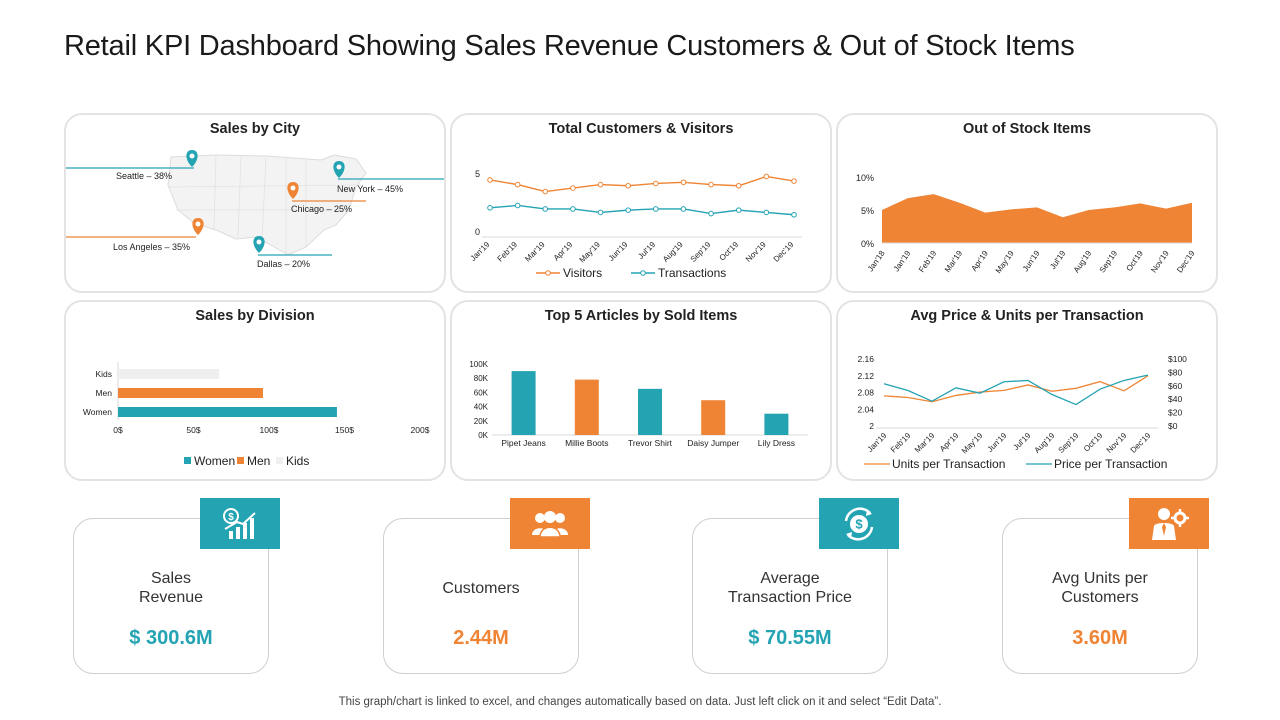  What do you see at coordinates (523, 443) in the screenshot?
I see `x-tick-label: Pipet Jeans` at bounding box center [523, 443].